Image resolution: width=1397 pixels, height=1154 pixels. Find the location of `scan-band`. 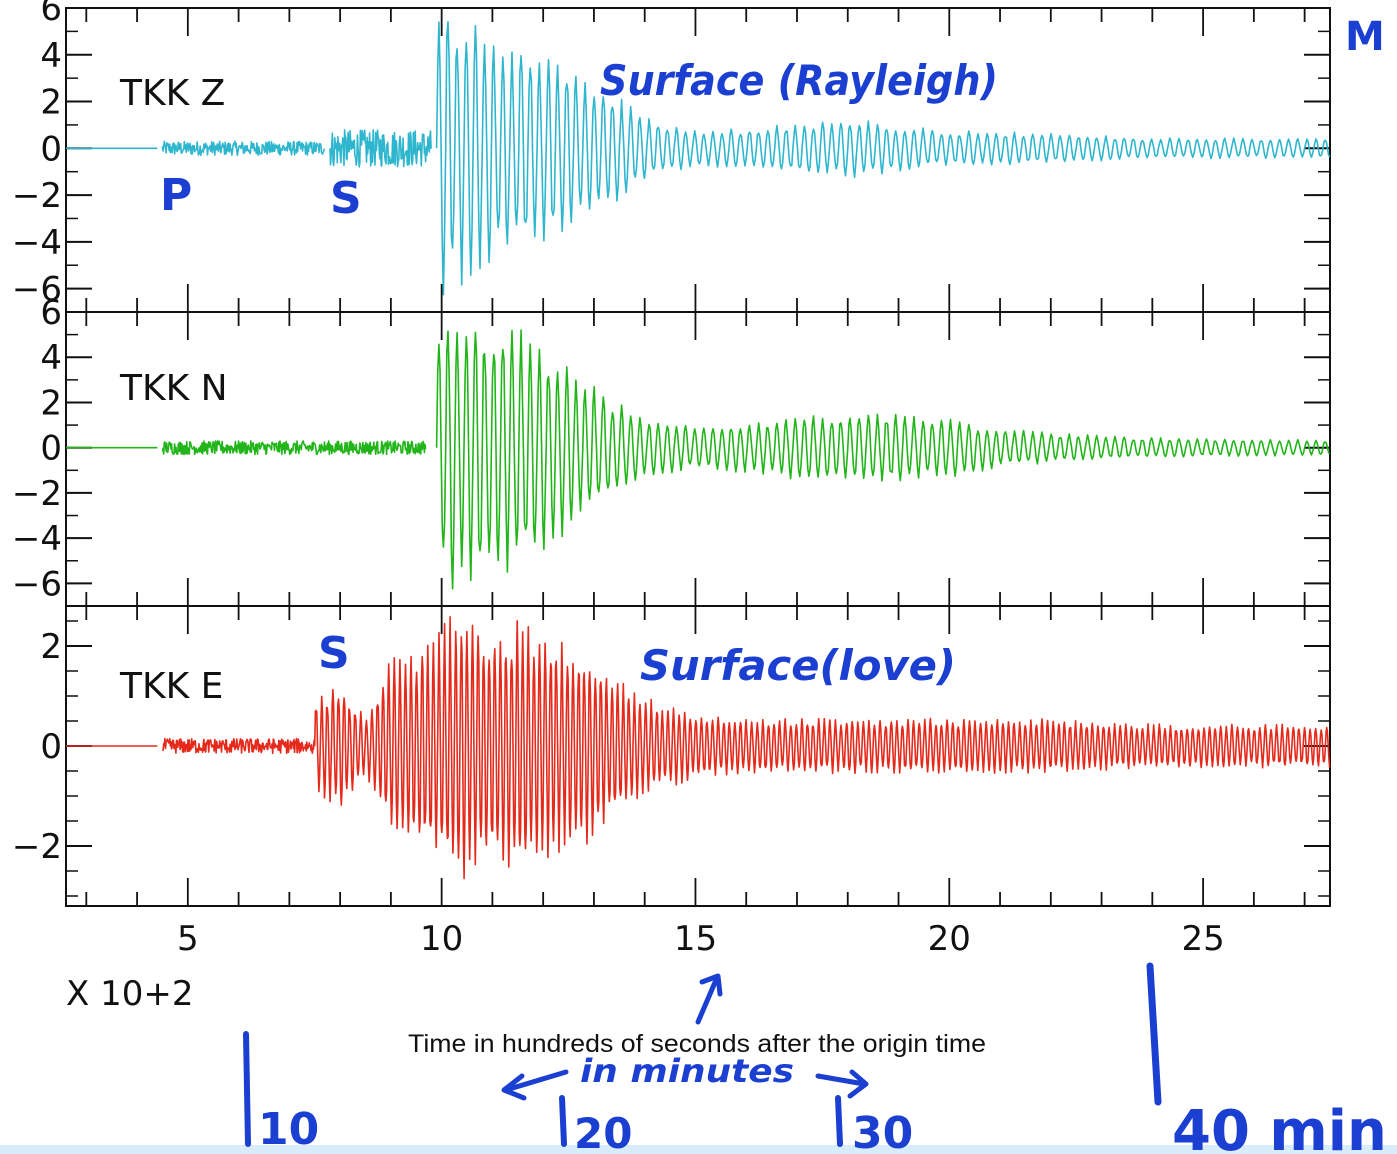

scan-band is located at coordinates (698, 1149).